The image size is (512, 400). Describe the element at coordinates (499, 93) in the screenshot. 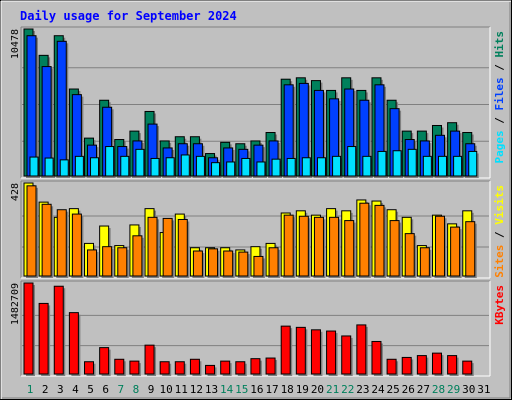

I see `legend-files: Files` at that location.